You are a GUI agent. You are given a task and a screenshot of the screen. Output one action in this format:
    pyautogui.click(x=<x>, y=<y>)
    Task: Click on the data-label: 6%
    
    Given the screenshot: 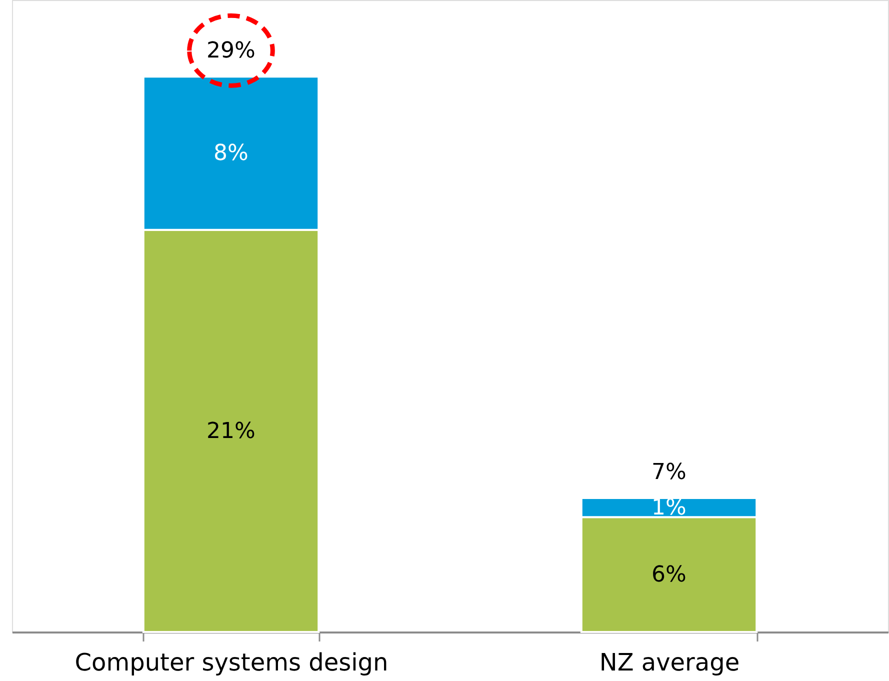 What is the action you would take?
    pyautogui.click(x=669, y=575)
    